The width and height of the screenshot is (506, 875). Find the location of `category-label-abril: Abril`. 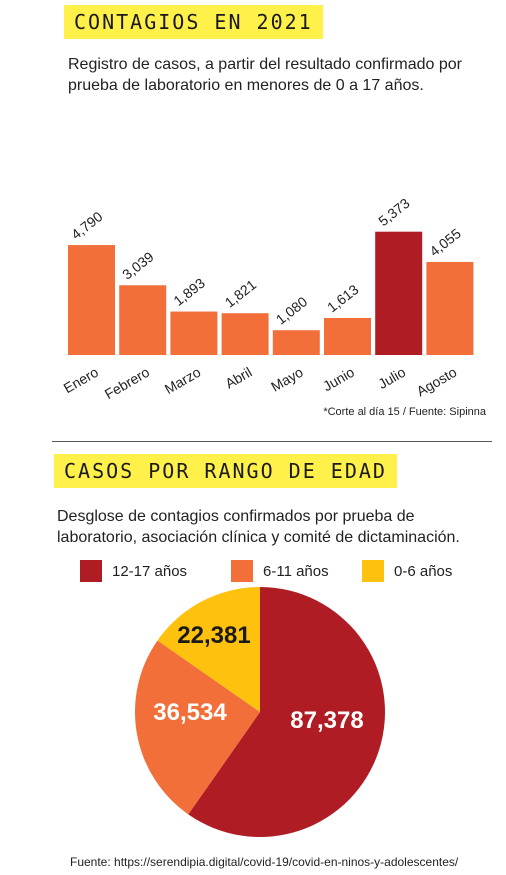

category-label-abril: Abril is located at coordinates (238, 378).